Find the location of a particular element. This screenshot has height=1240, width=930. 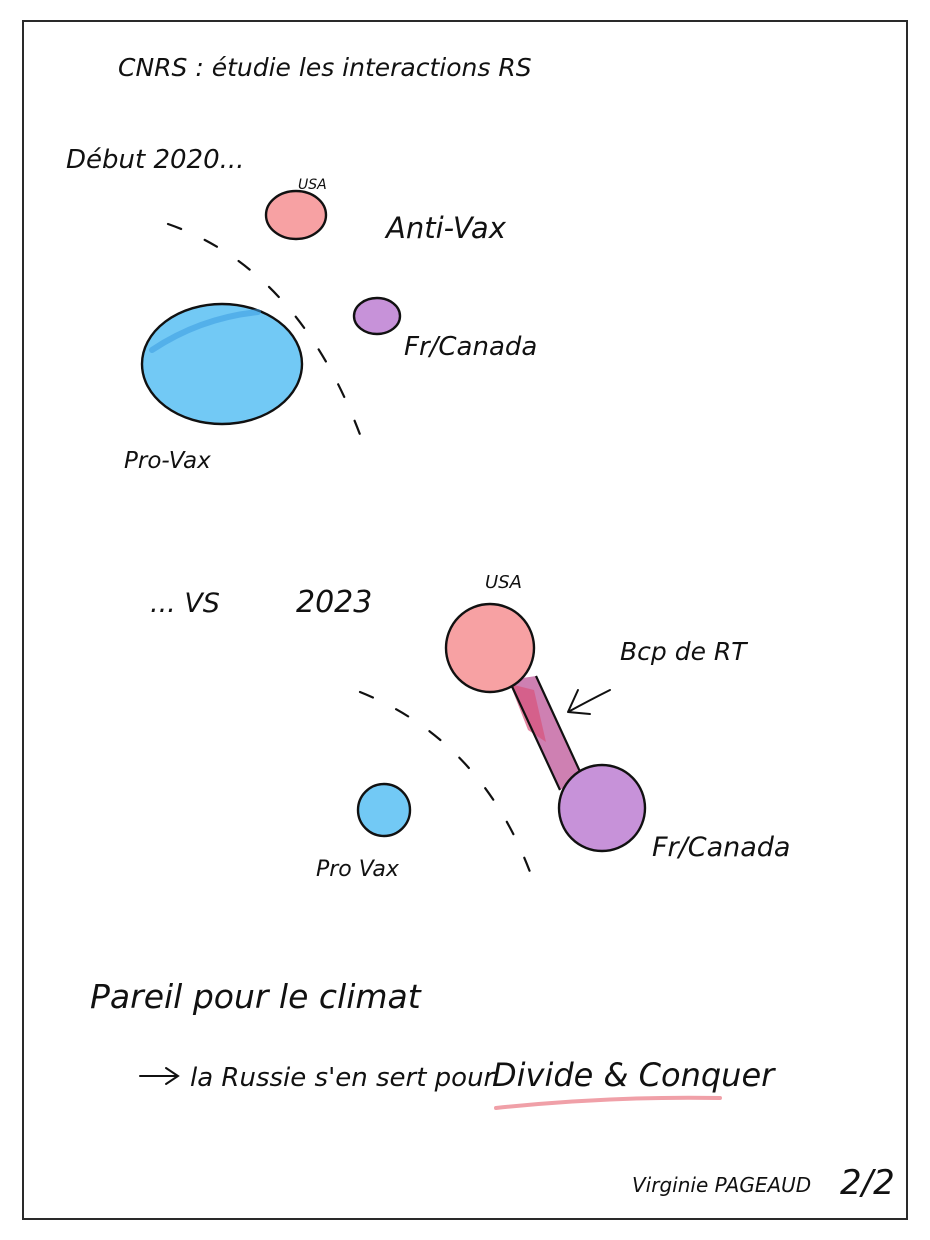

emphasis-underline is located at coordinates (608, 1102).